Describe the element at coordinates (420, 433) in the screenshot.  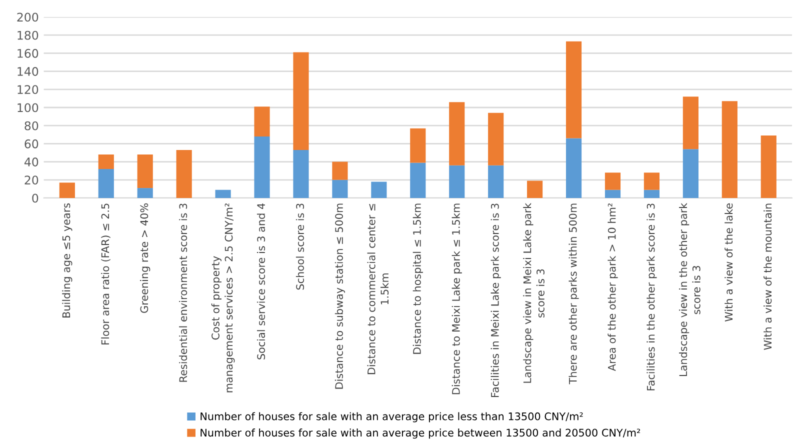
I see `legend-label: Number of houses for sale with an average price between 13500 and 20500 CNY/m²` at that location.